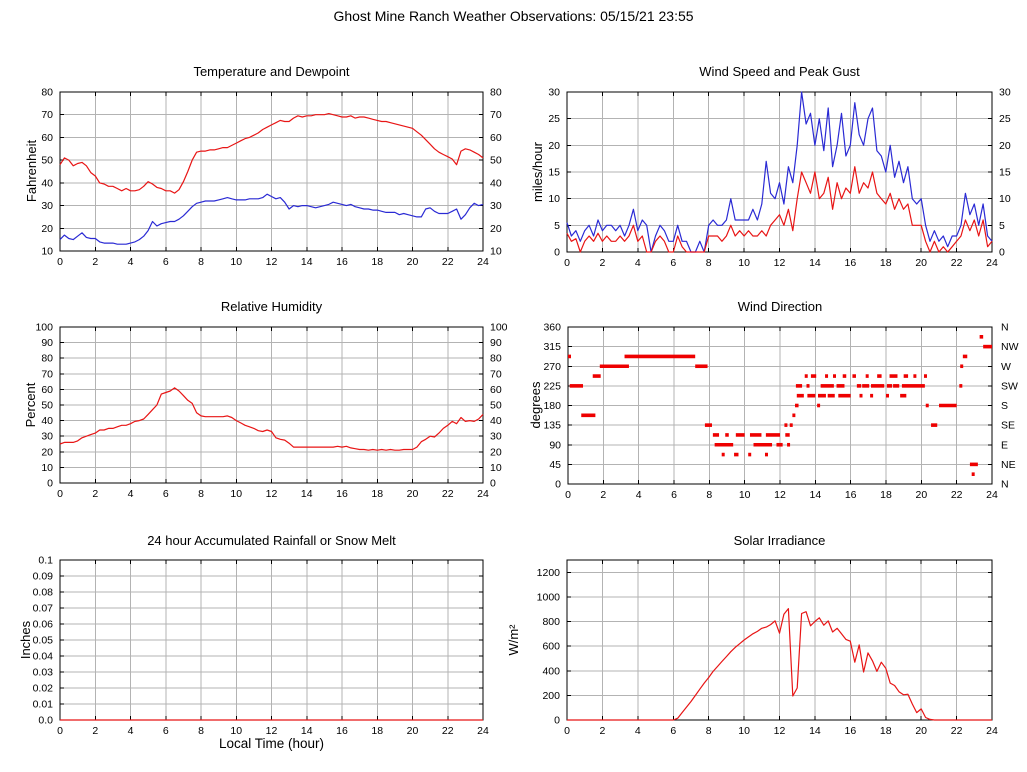 The height and width of the screenshot is (772, 1027). Describe the element at coordinates (1004, 445) in the screenshot. I see `svg-text: E` at that location.